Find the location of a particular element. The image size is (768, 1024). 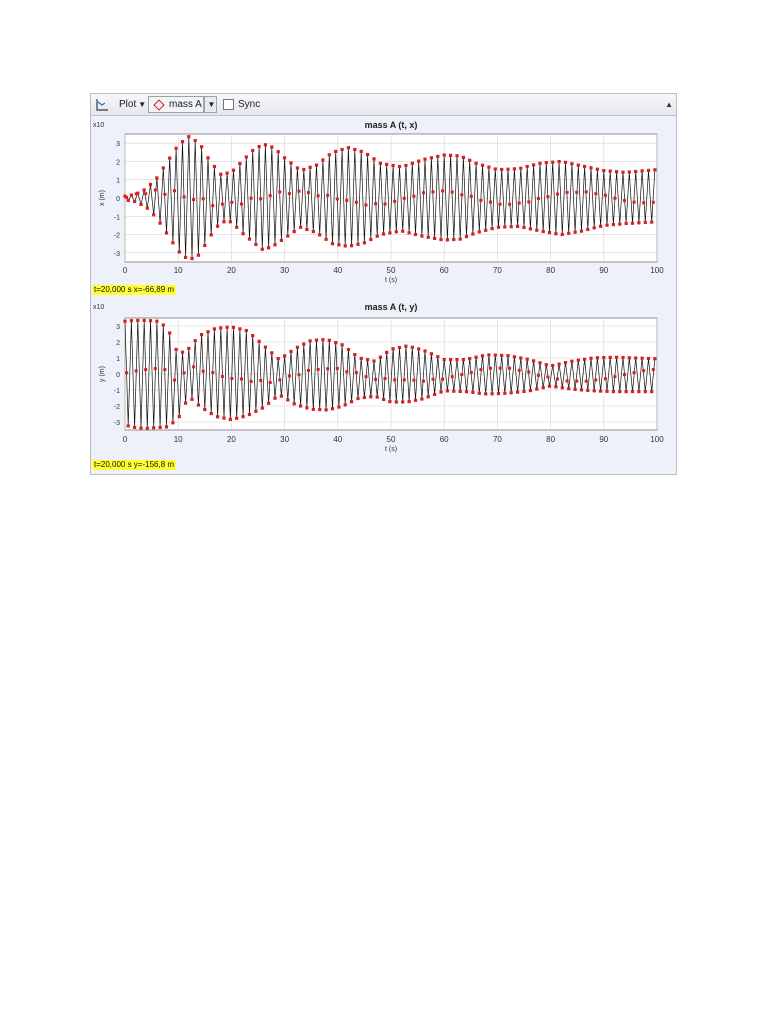

x-axis-label: t (s) is located at coordinates (391, 280).